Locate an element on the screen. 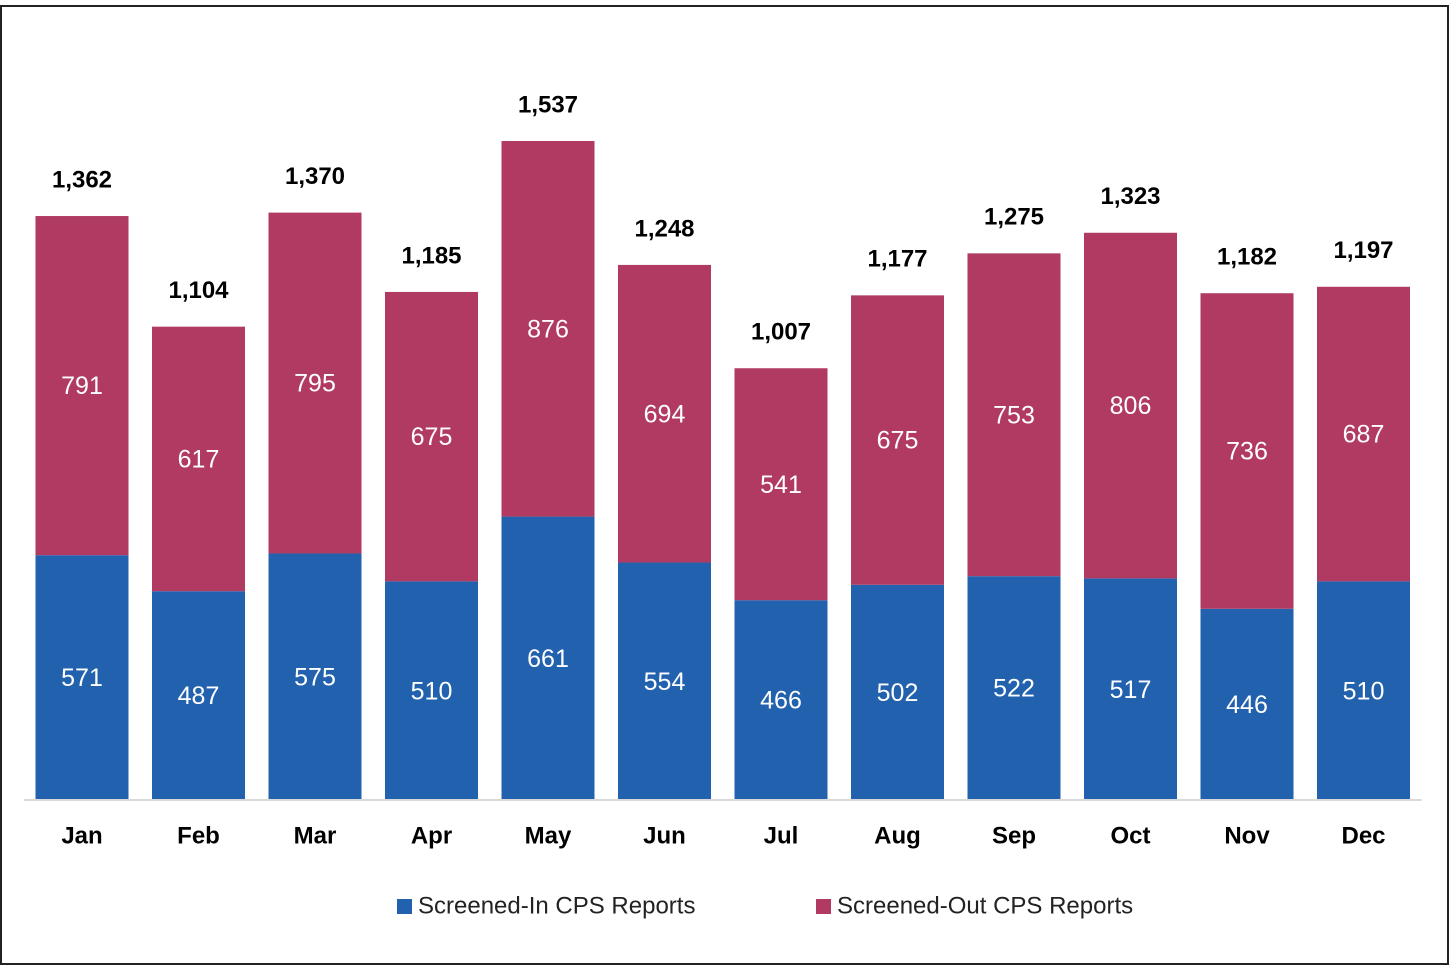 The image size is (1450, 966). value-label: 554 is located at coordinates (665, 682).